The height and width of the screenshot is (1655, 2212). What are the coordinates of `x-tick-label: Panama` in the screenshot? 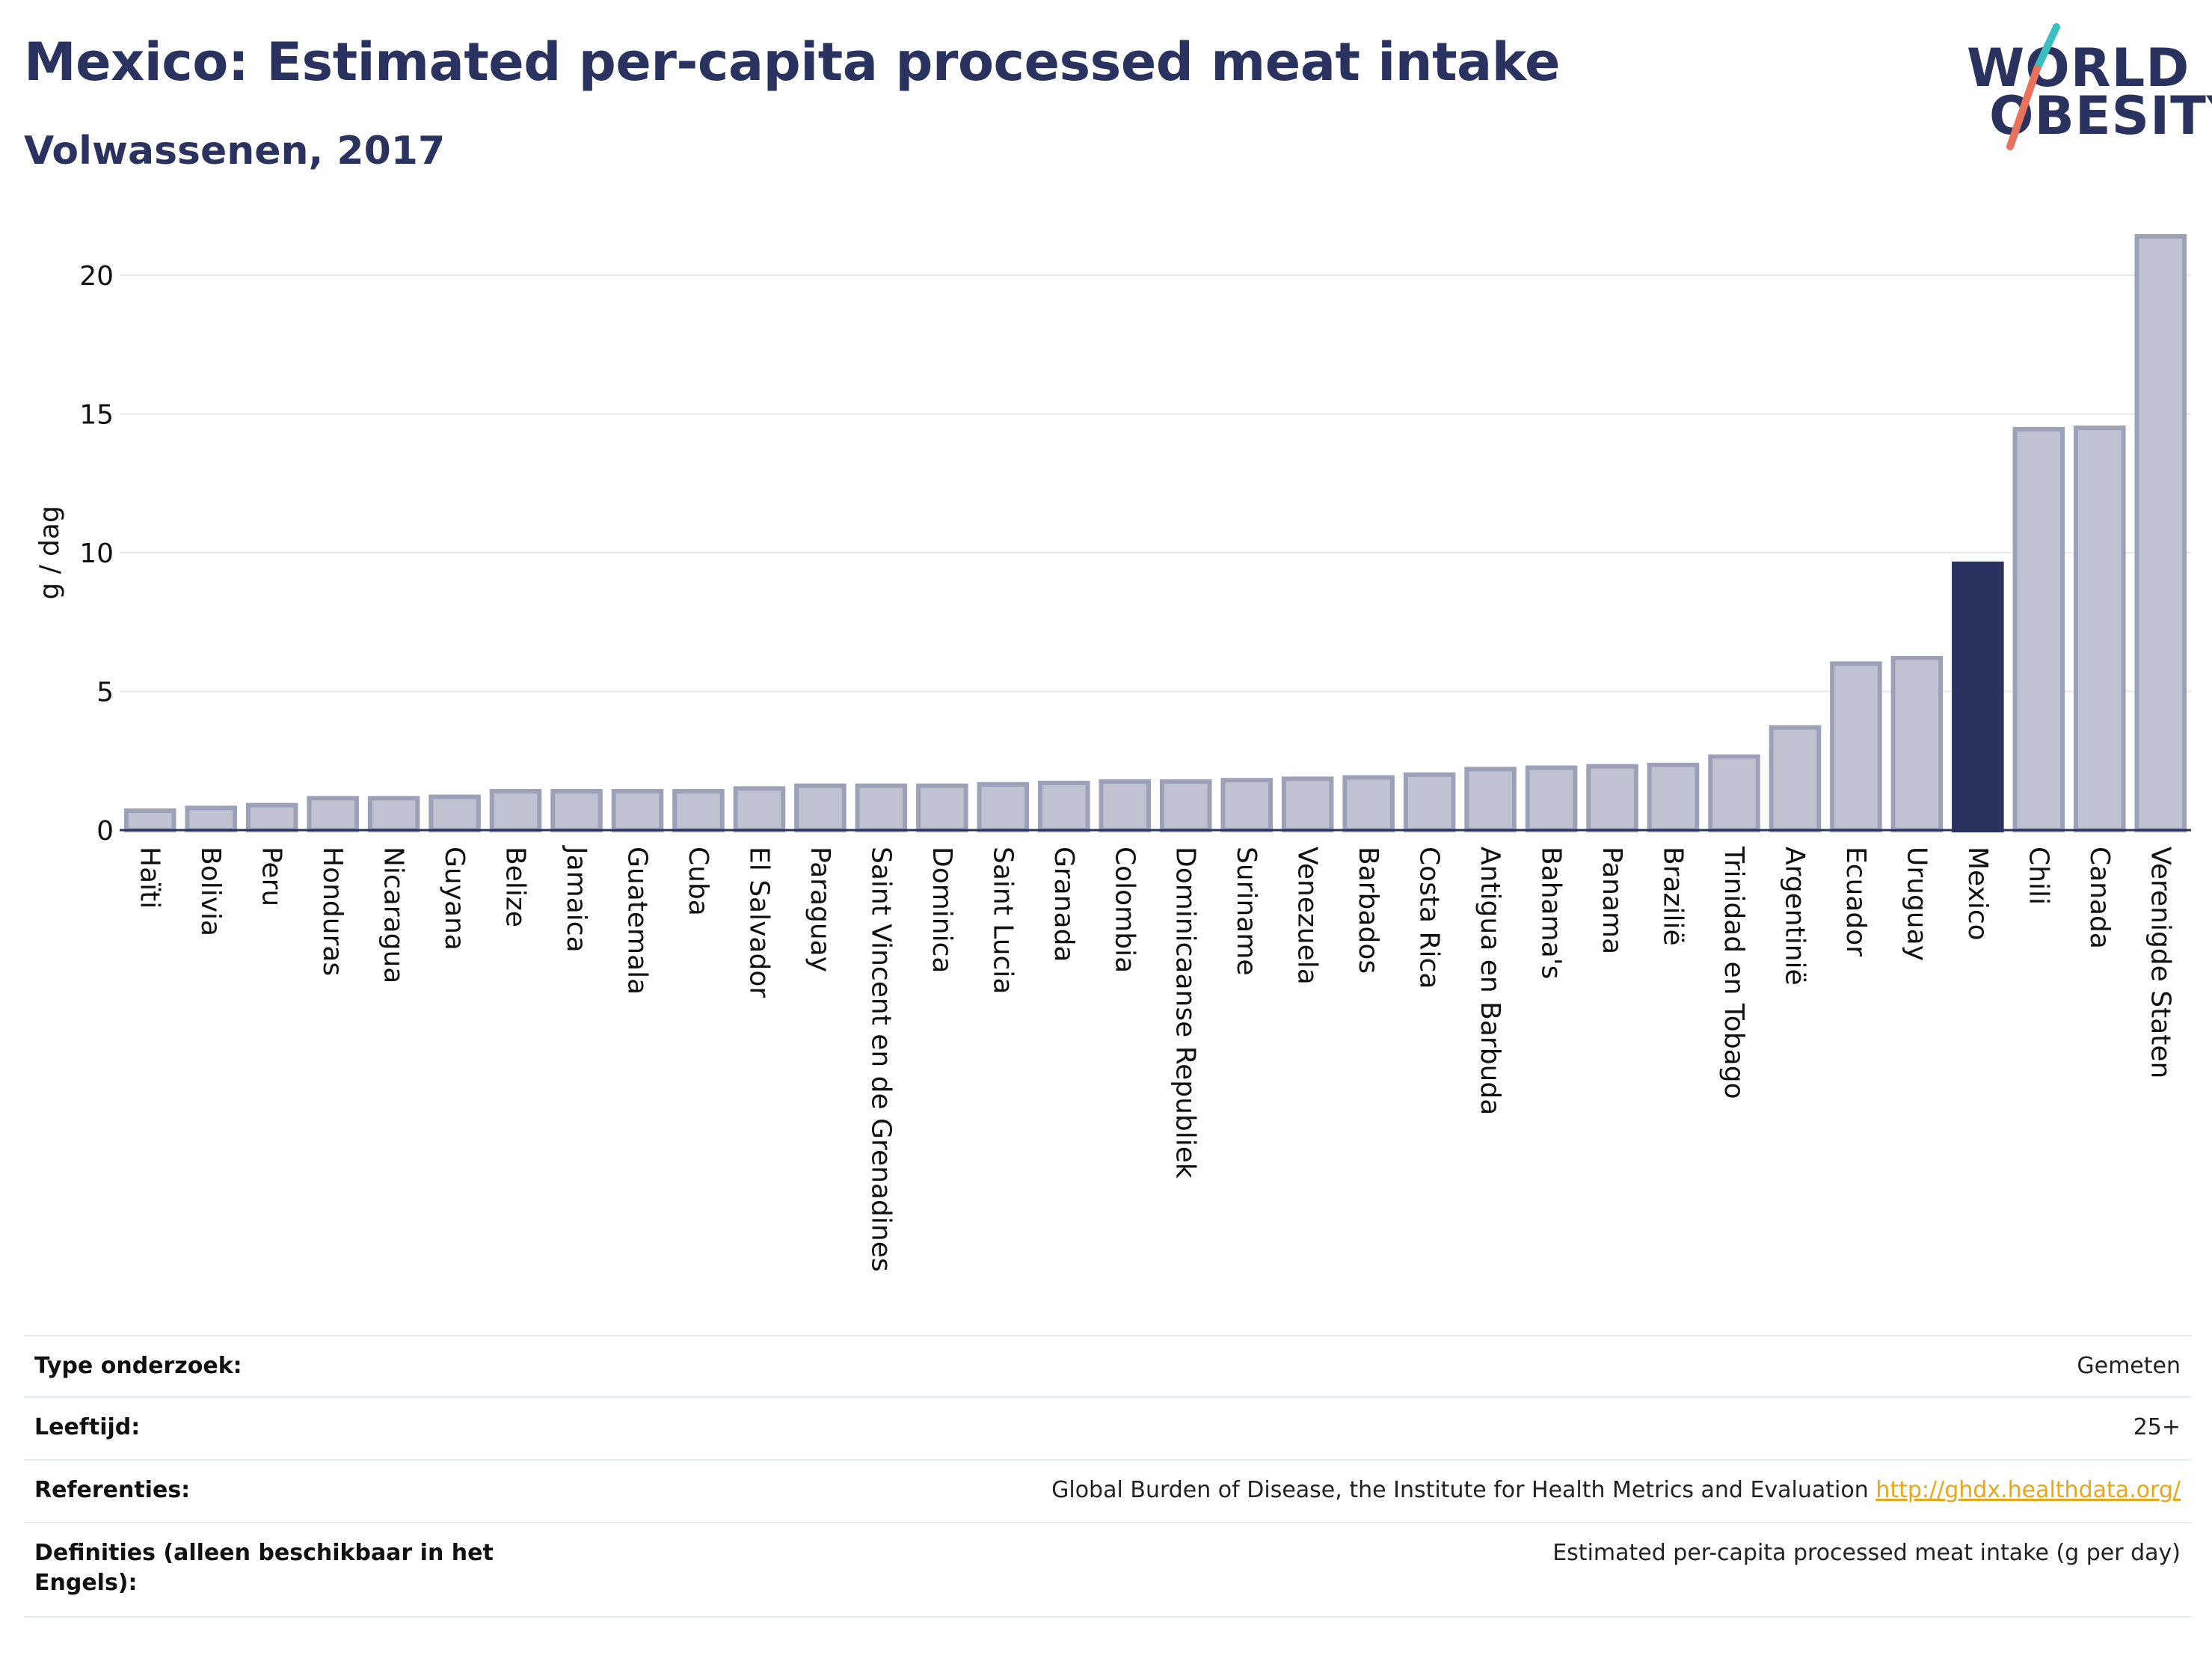 It's located at (1612, 900).